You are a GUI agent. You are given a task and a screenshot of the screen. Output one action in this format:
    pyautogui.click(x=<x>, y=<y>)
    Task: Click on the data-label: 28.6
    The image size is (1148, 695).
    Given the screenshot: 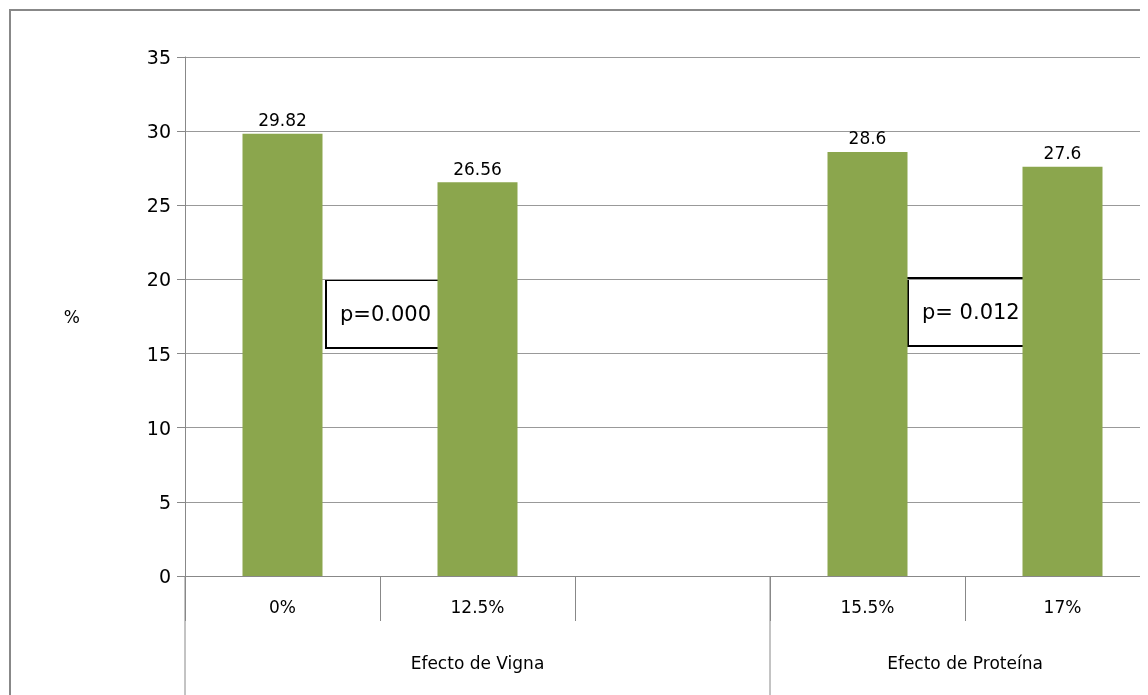 What is the action you would take?
    pyautogui.click(x=867, y=138)
    